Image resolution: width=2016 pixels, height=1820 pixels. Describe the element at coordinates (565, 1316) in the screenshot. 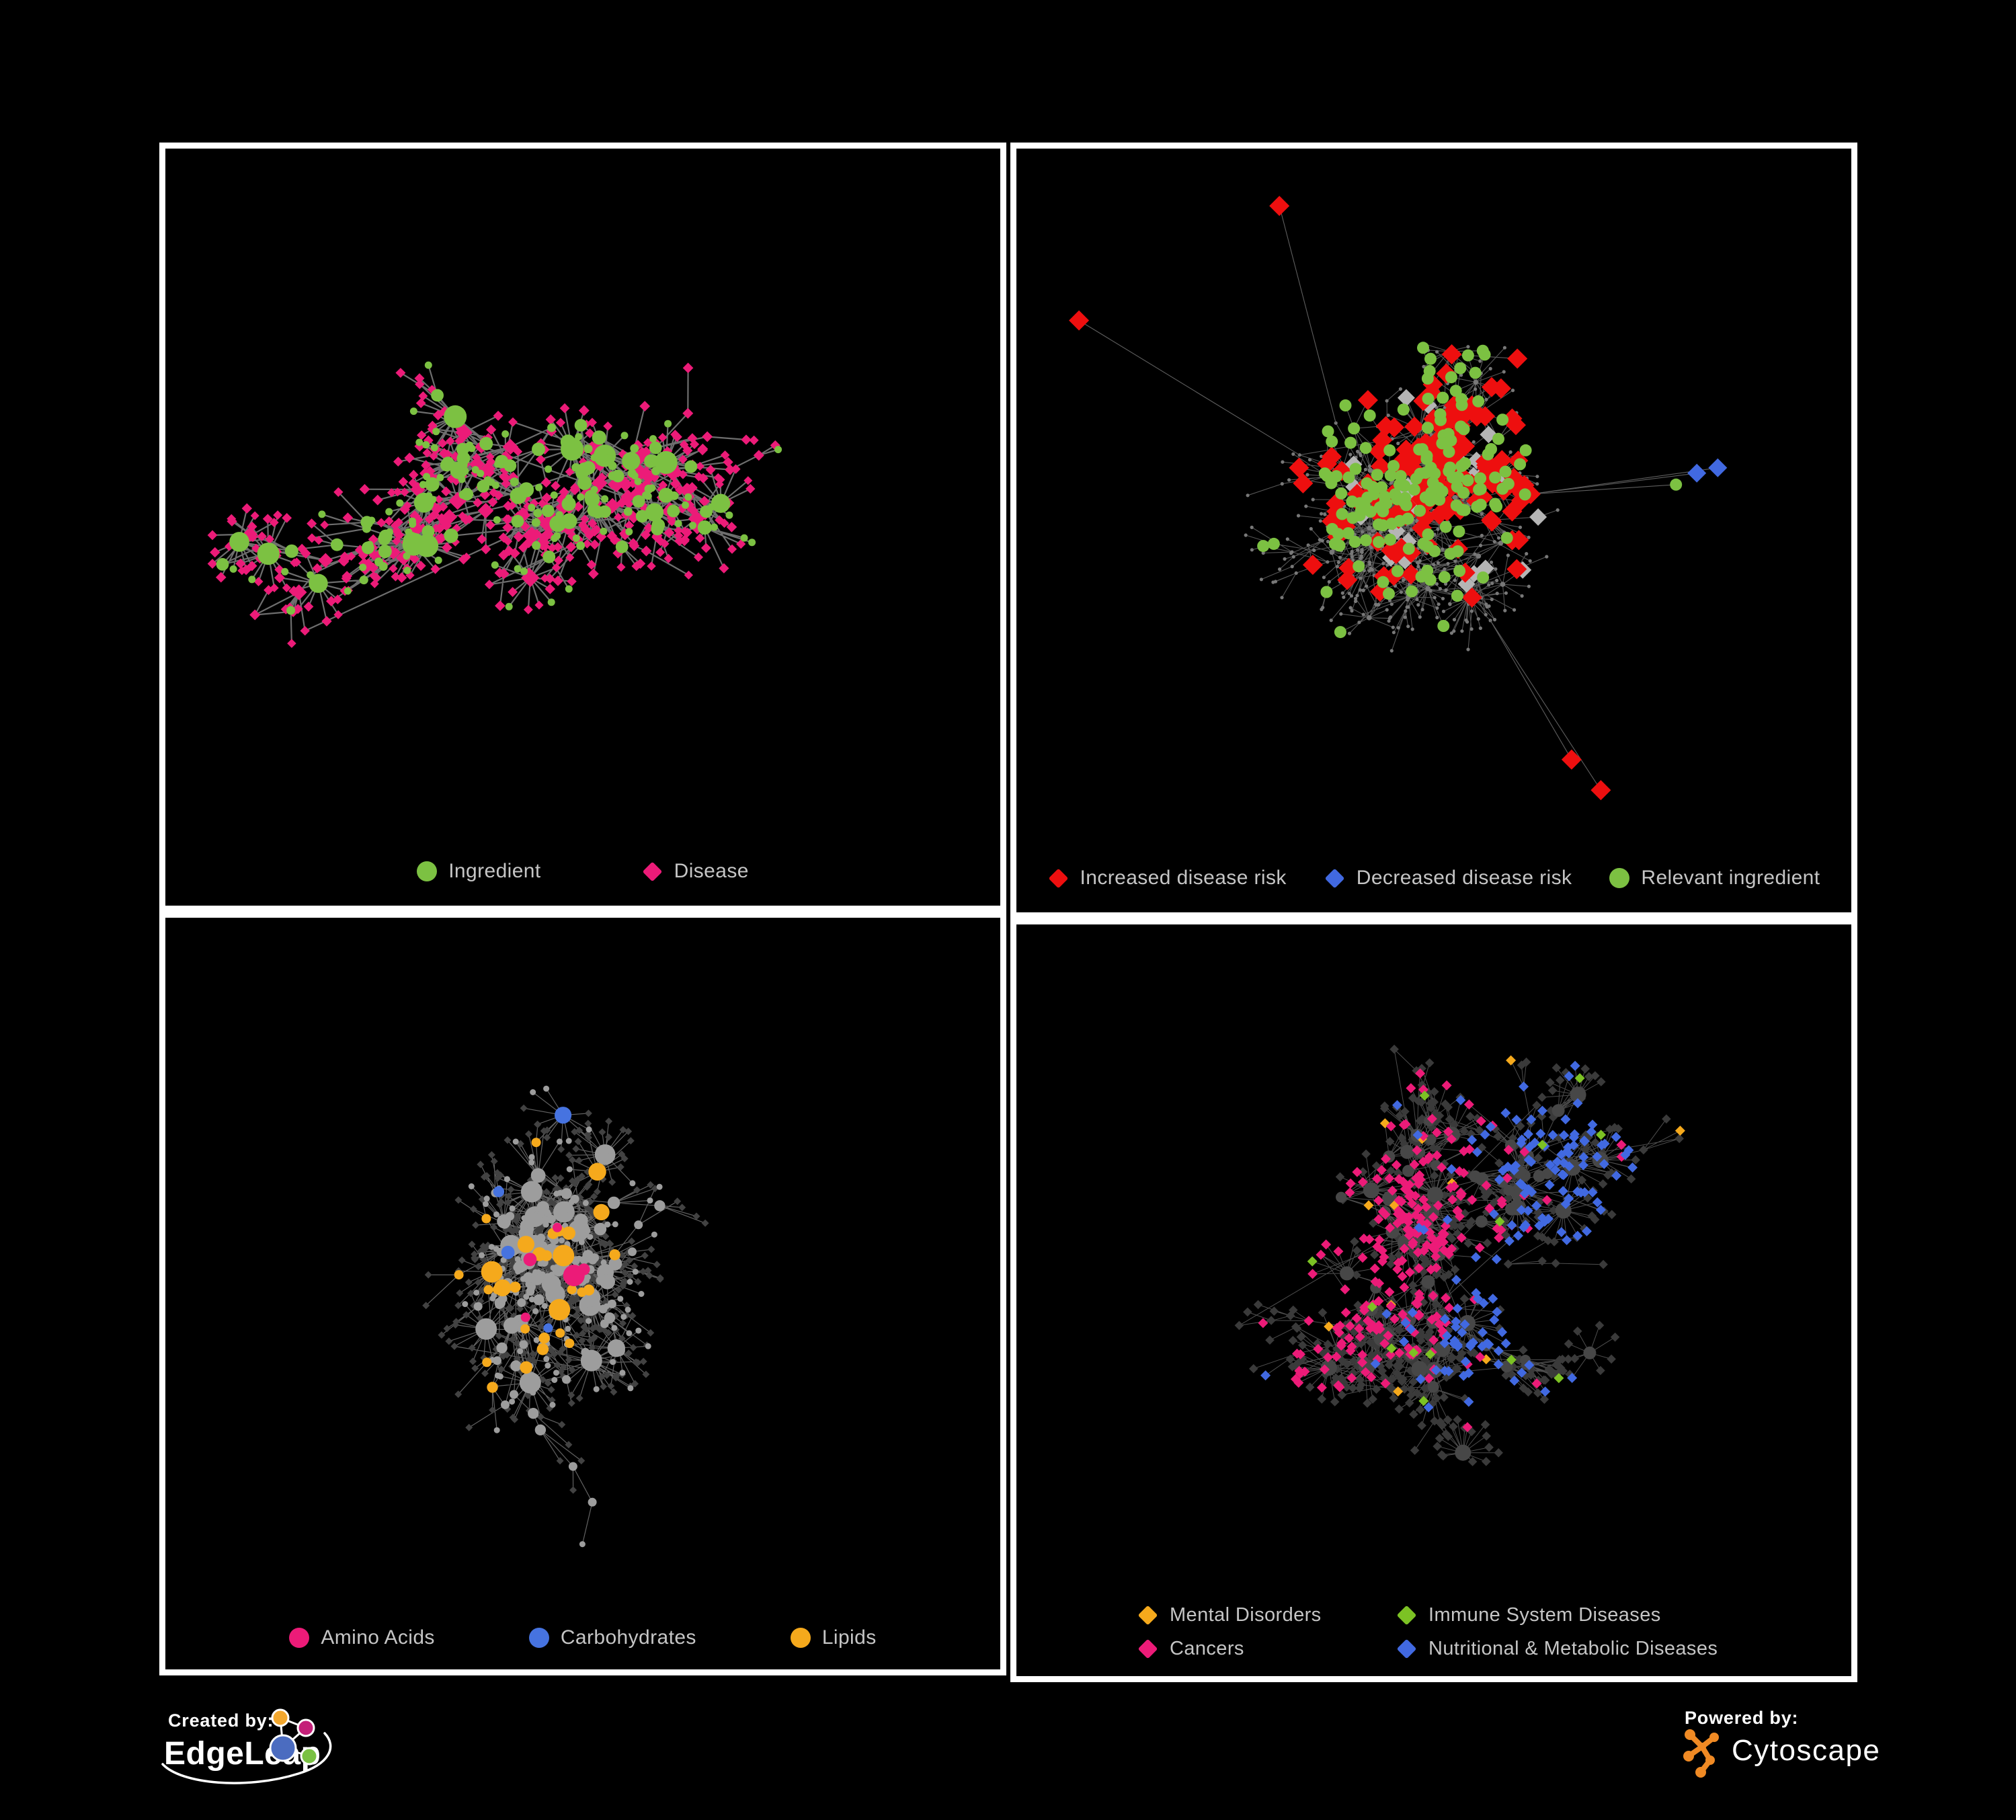

I see `network-ingredient-classes` at that location.